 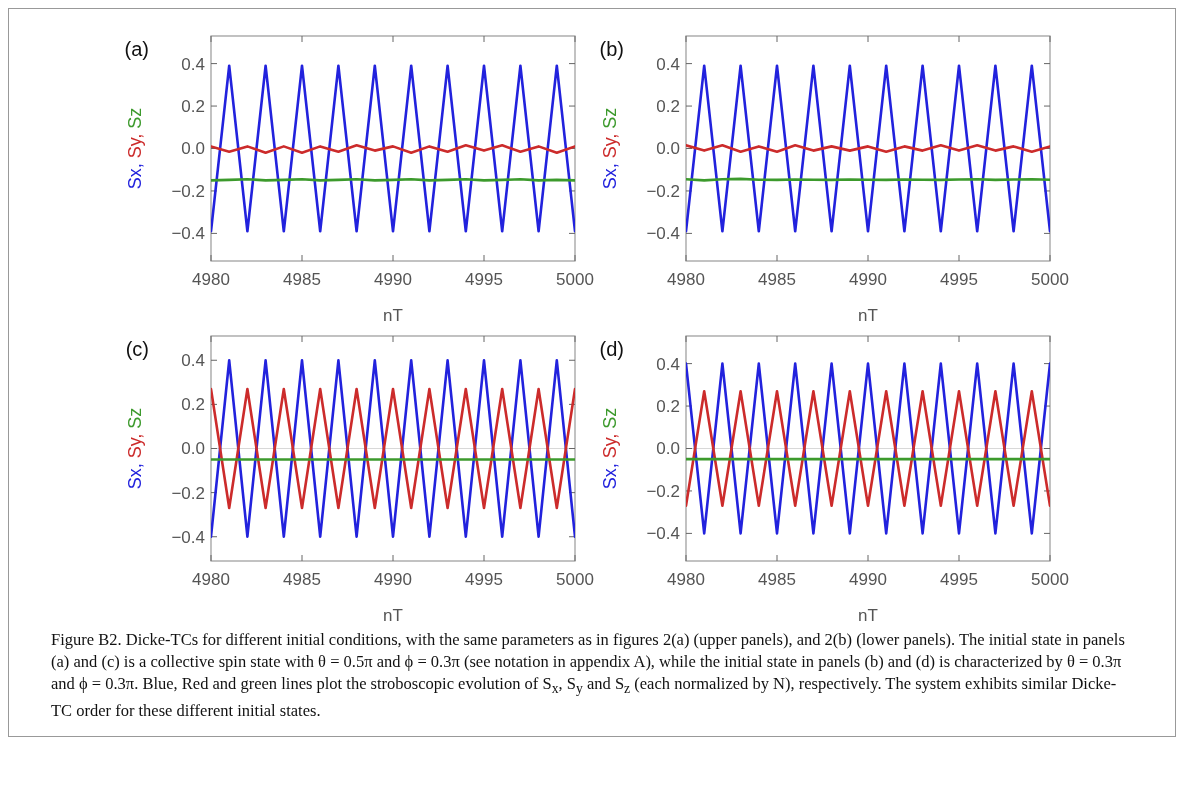 What do you see at coordinates (137, 349) in the screenshot?
I see `chart-title: (c)` at bounding box center [137, 349].